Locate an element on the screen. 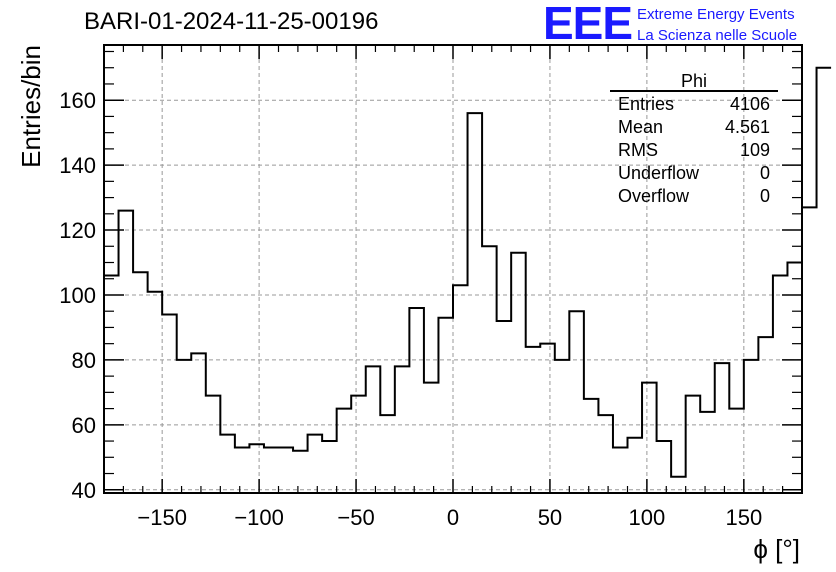 The width and height of the screenshot is (836, 572). x-axis-title: ϕ [°] is located at coordinates (776, 549).